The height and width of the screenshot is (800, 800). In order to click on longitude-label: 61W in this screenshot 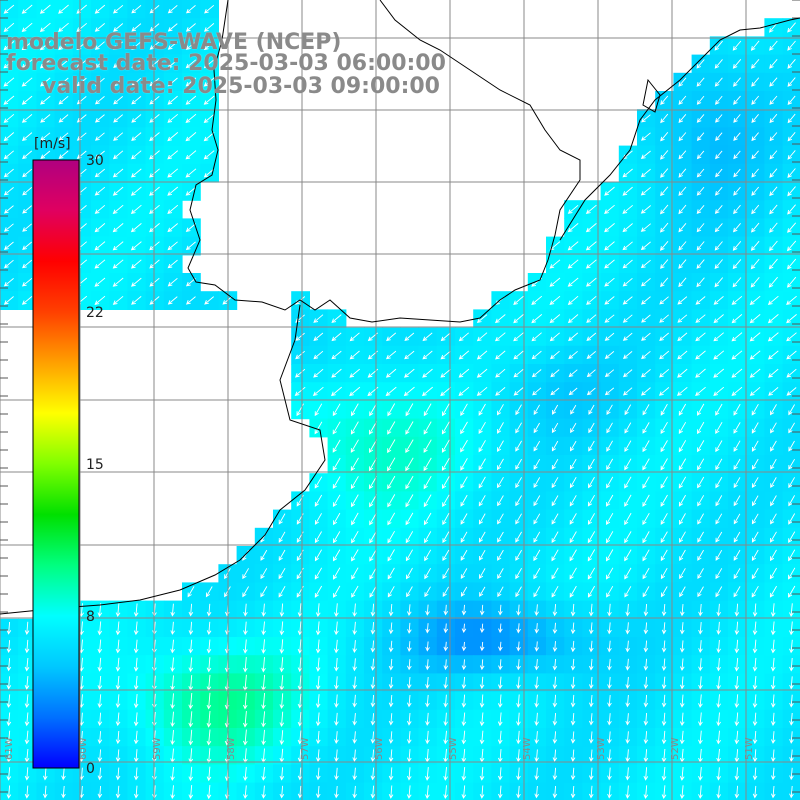, I will do `click(9, 748)`.